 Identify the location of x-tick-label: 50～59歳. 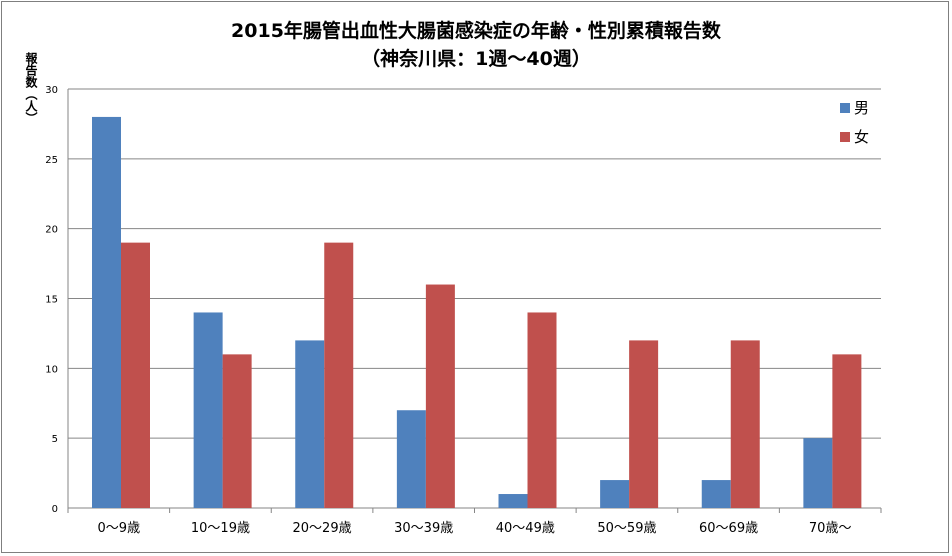
(626, 528).